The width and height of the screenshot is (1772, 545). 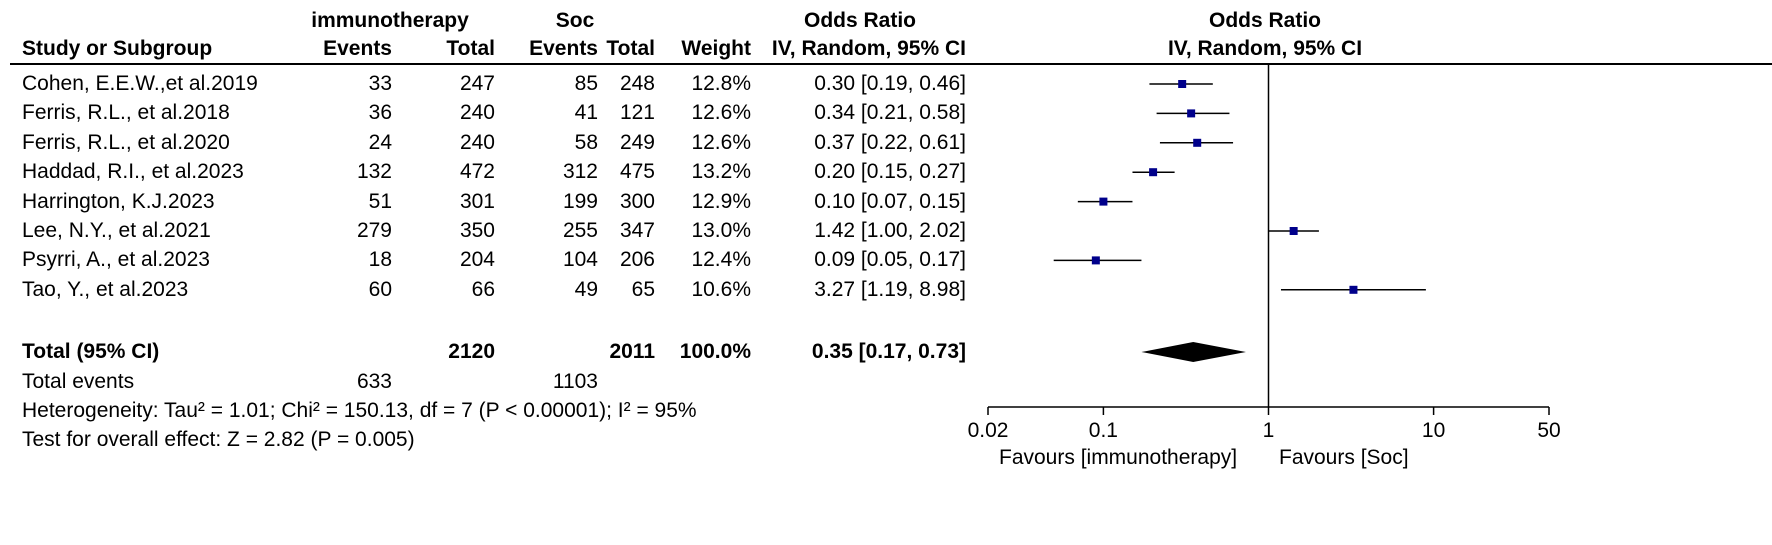 I want to click on total2-cell: 300, so click(x=637, y=201).